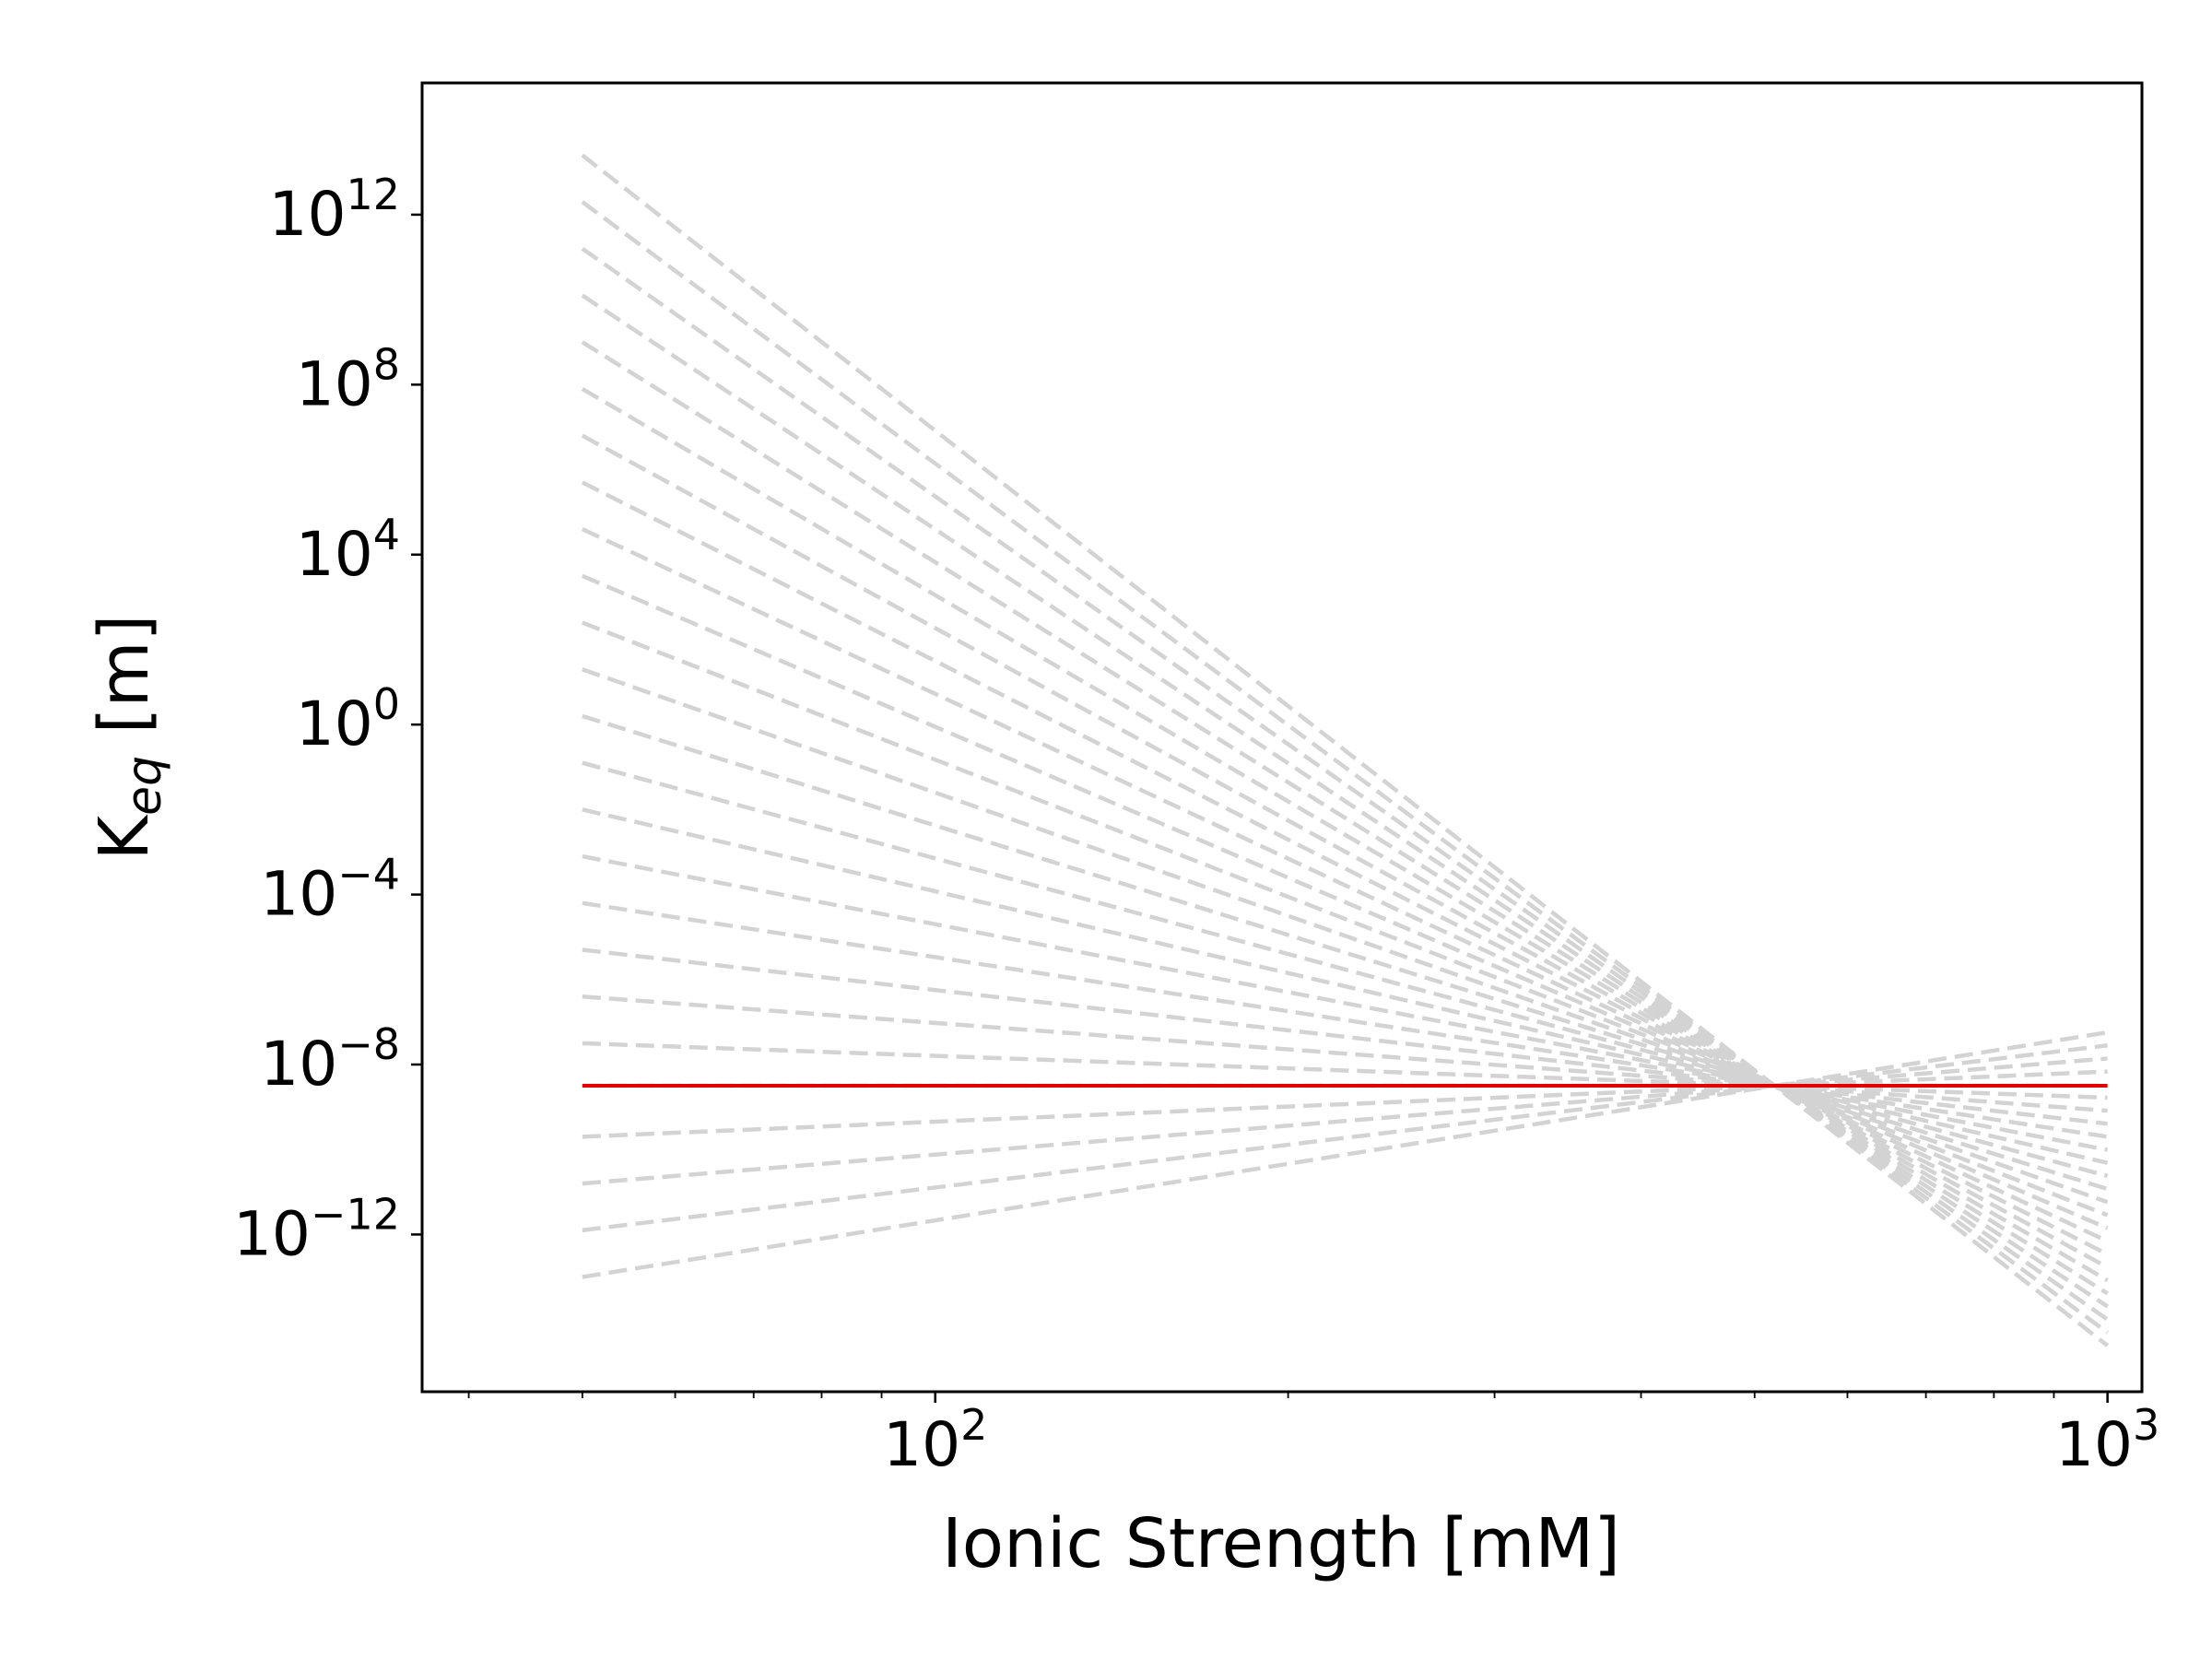 This screenshot has height=1659, width=2212. I want to click on y-tick-label-3: 10⁴, so click(348, 550).